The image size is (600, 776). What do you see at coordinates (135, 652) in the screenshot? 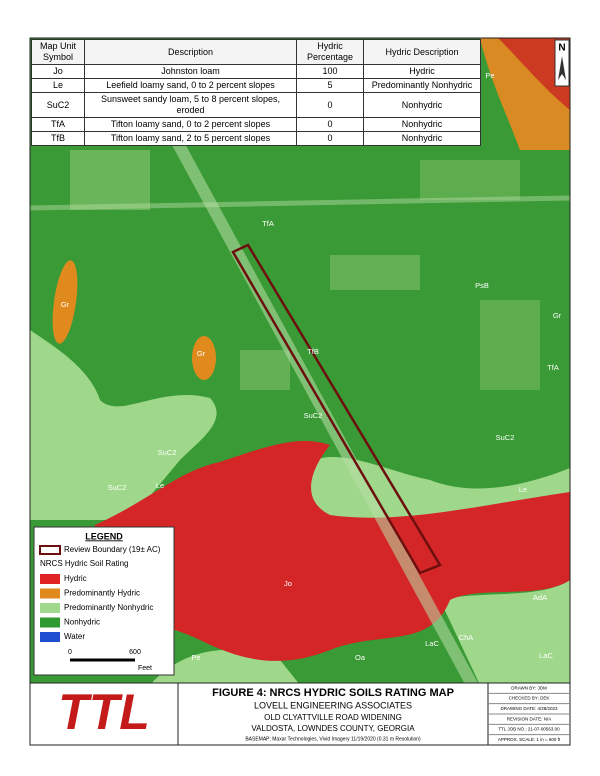
I see `scale-end: 600` at bounding box center [135, 652].